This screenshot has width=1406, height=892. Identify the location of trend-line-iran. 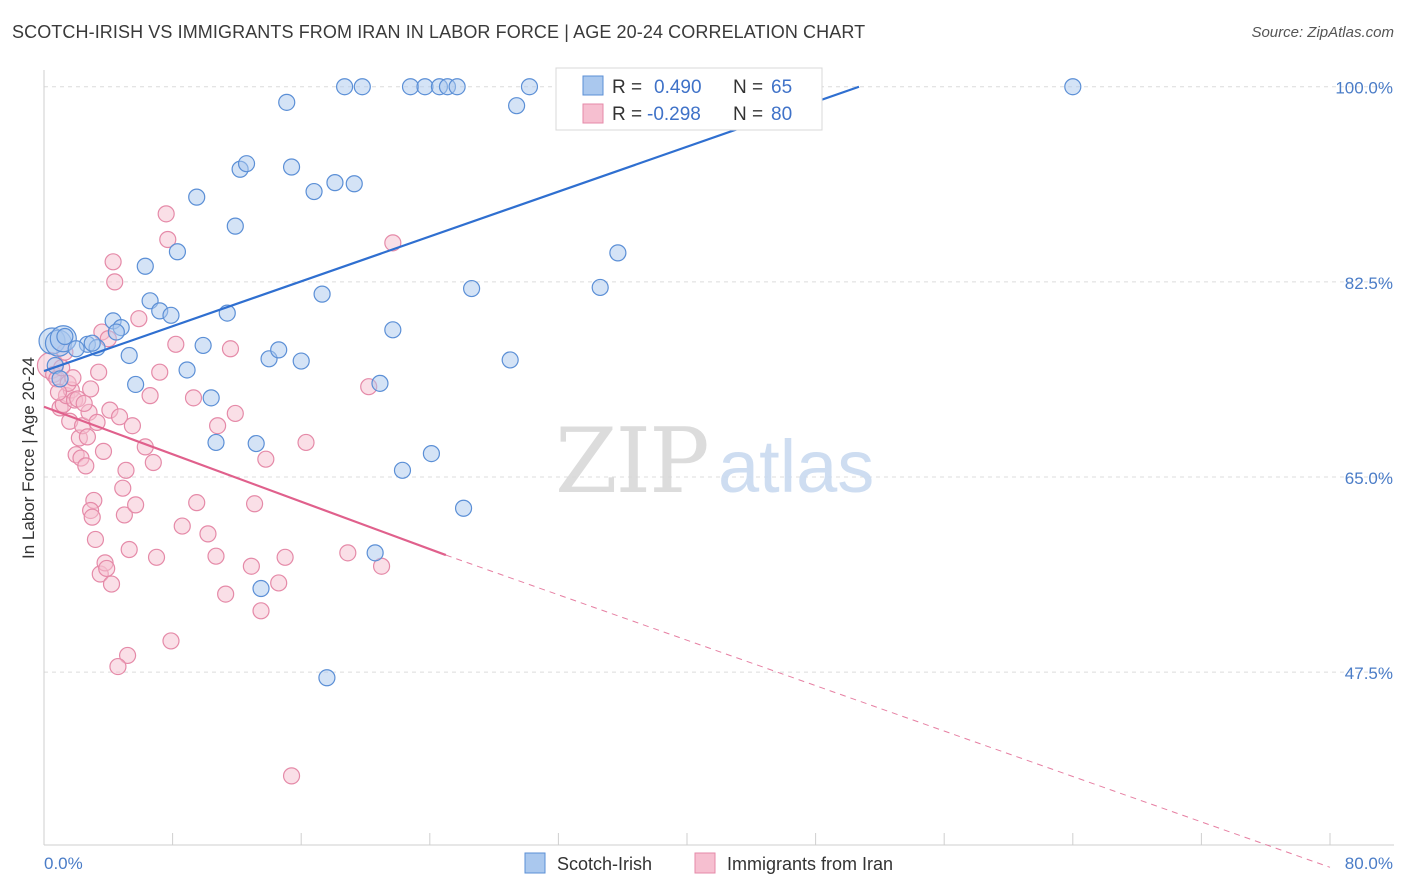
(245, 481).